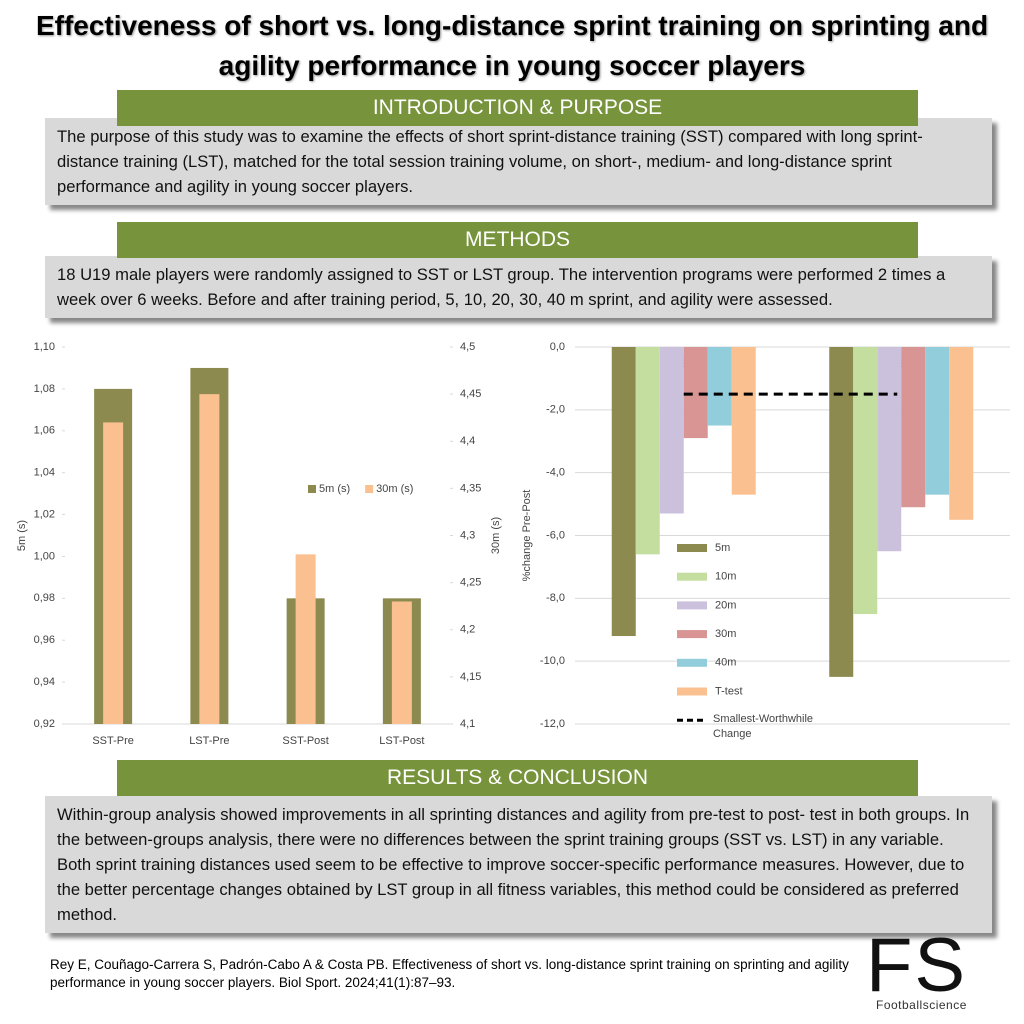 The height and width of the screenshot is (1024, 1024). What do you see at coordinates (517, 240) in the screenshot?
I see `section-heading: METHODS` at bounding box center [517, 240].